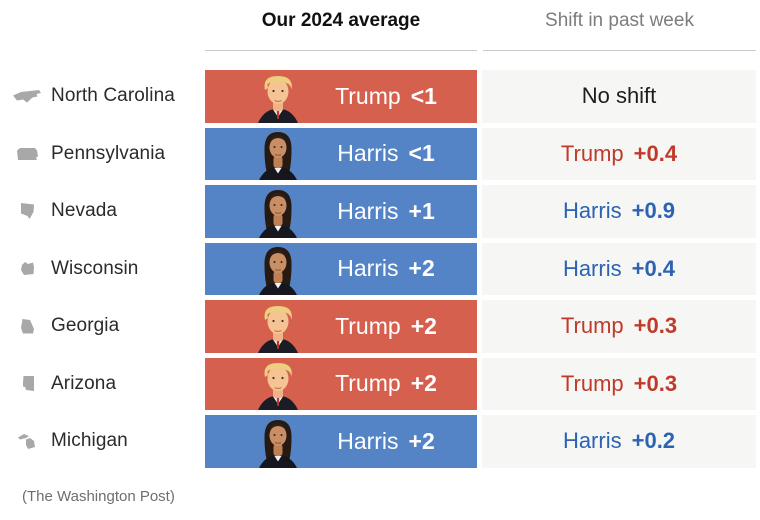  I want to click on state-cell: Georgia, so click(65, 326).